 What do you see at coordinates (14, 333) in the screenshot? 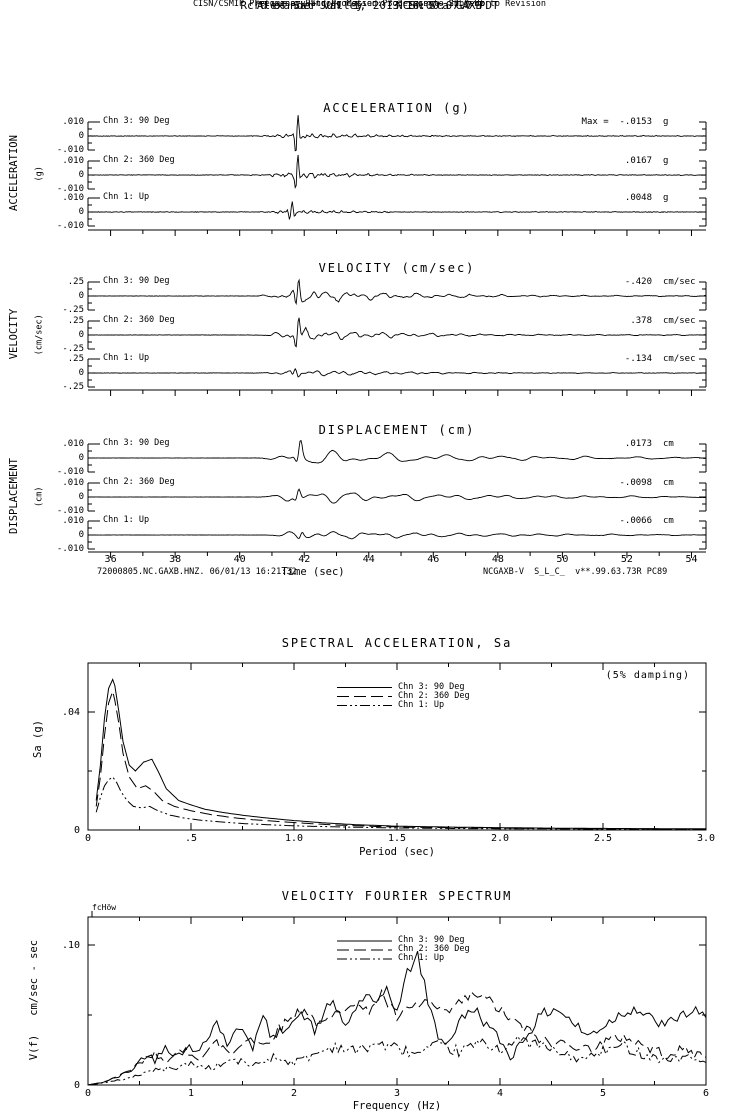
I see `side-label-velocity: VELOCITY` at bounding box center [14, 333].